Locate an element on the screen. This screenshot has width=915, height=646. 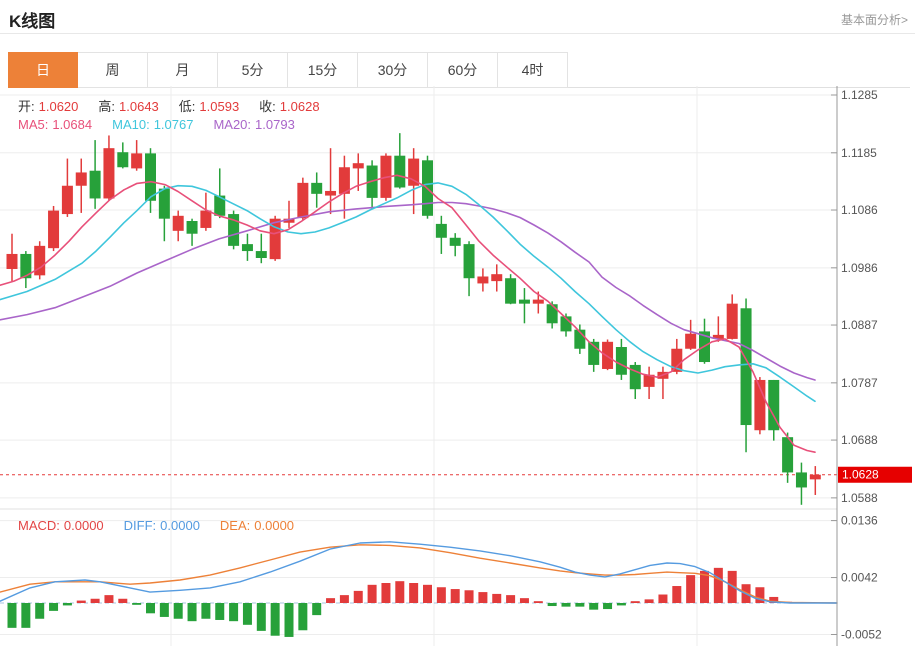
diff-line is located at coordinates (419, 572).